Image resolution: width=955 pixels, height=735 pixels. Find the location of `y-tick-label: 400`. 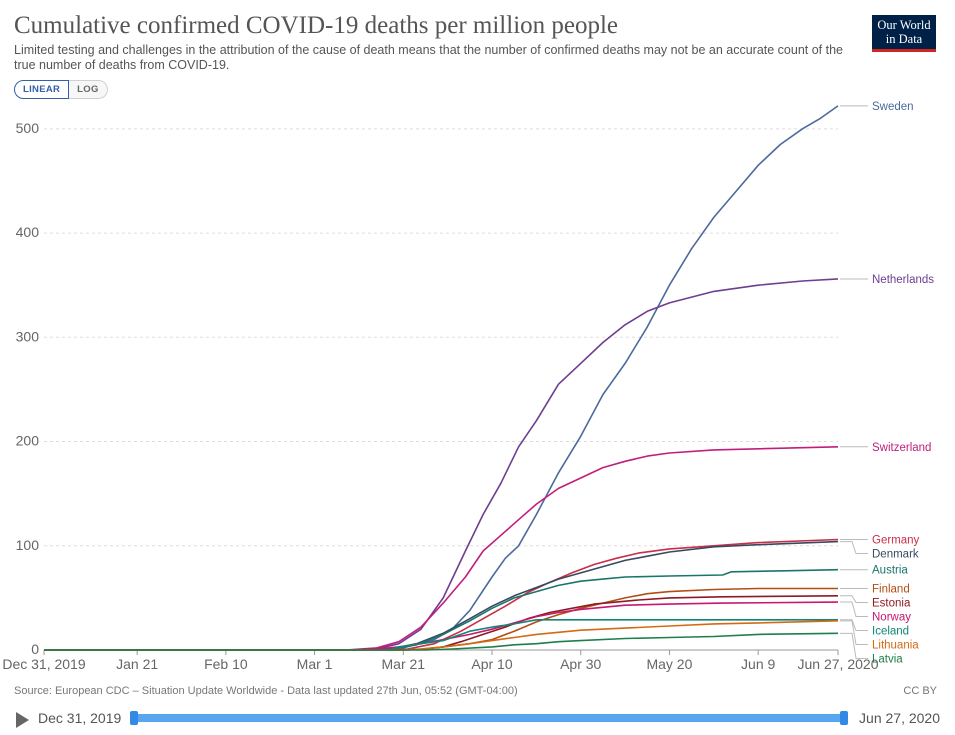

y-tick-label: 400 is located at coordinates (28, 232).